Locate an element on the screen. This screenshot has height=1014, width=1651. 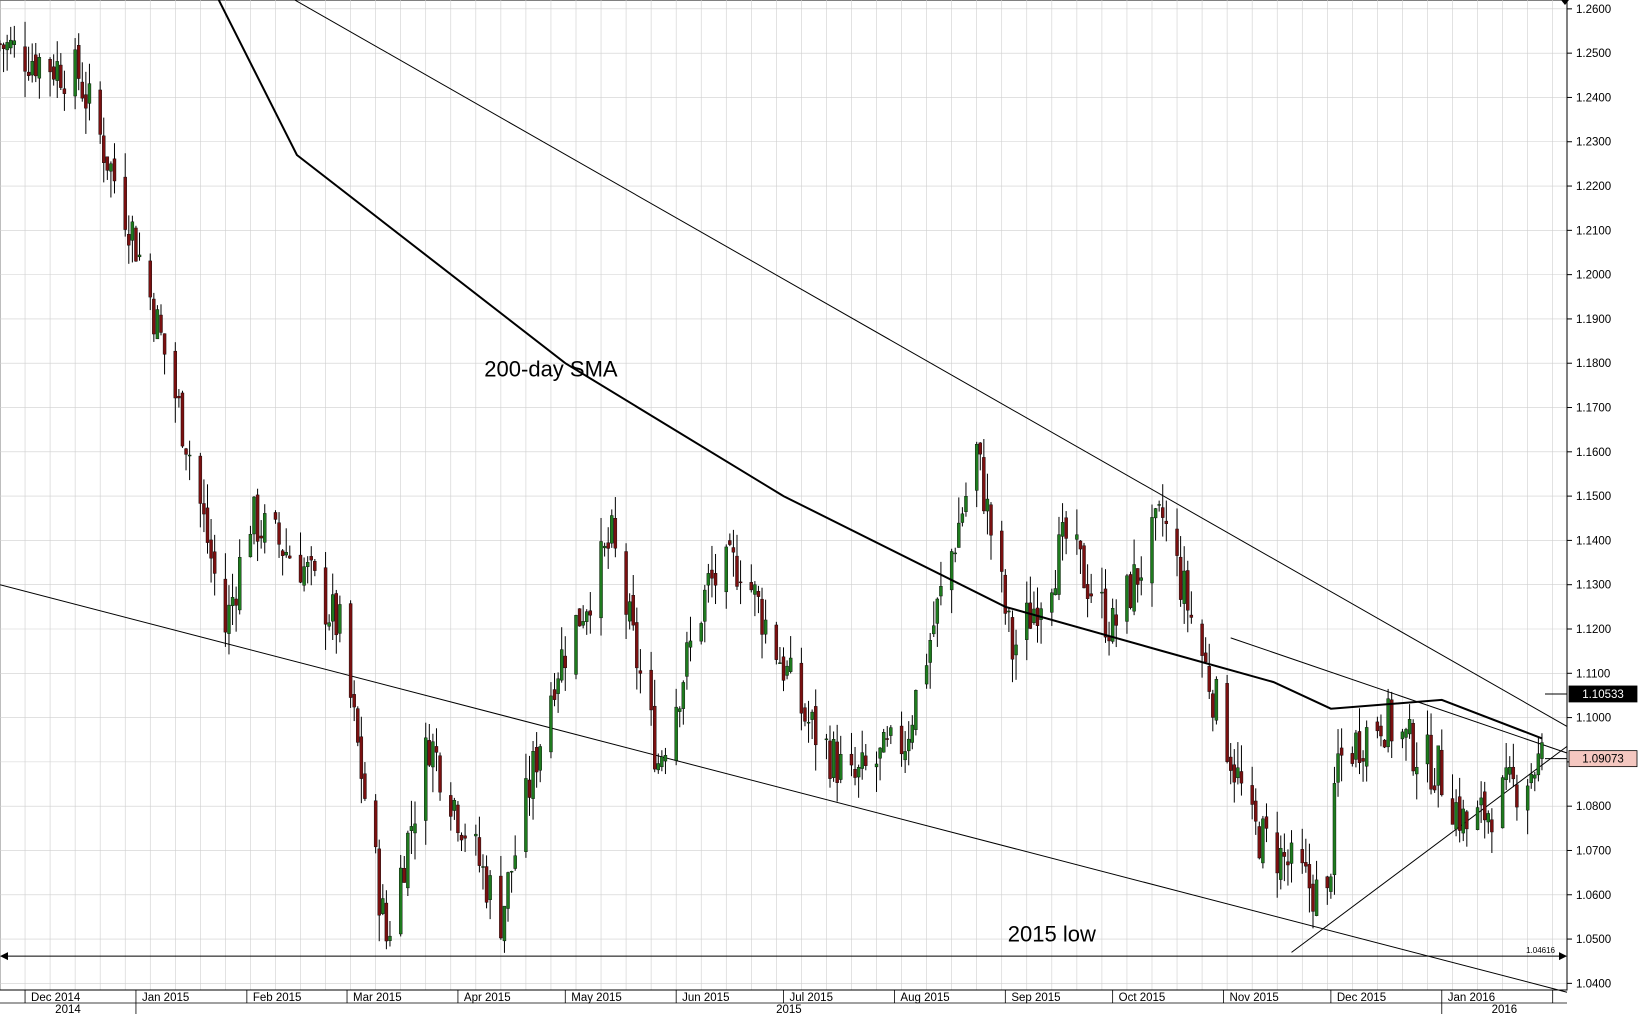
month-label: Dec 2014 is located at coordinates (56, 998).